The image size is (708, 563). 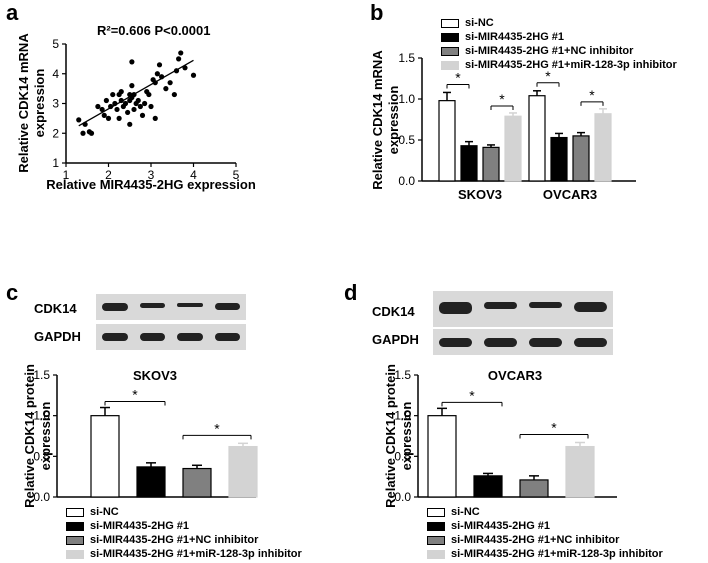 What do you see at coordinates (197, 482) in the screenshot?
I see `bar-c` at bounding box center [197, 482].